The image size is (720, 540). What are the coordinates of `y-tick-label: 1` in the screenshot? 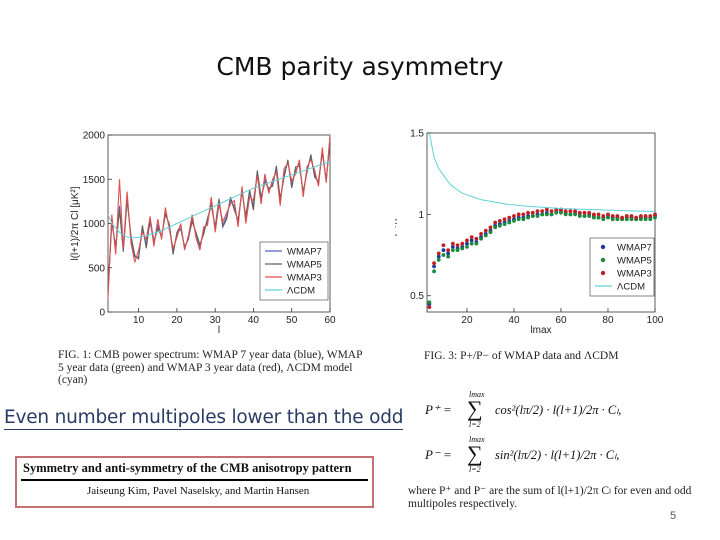 It's located at (421, 215).